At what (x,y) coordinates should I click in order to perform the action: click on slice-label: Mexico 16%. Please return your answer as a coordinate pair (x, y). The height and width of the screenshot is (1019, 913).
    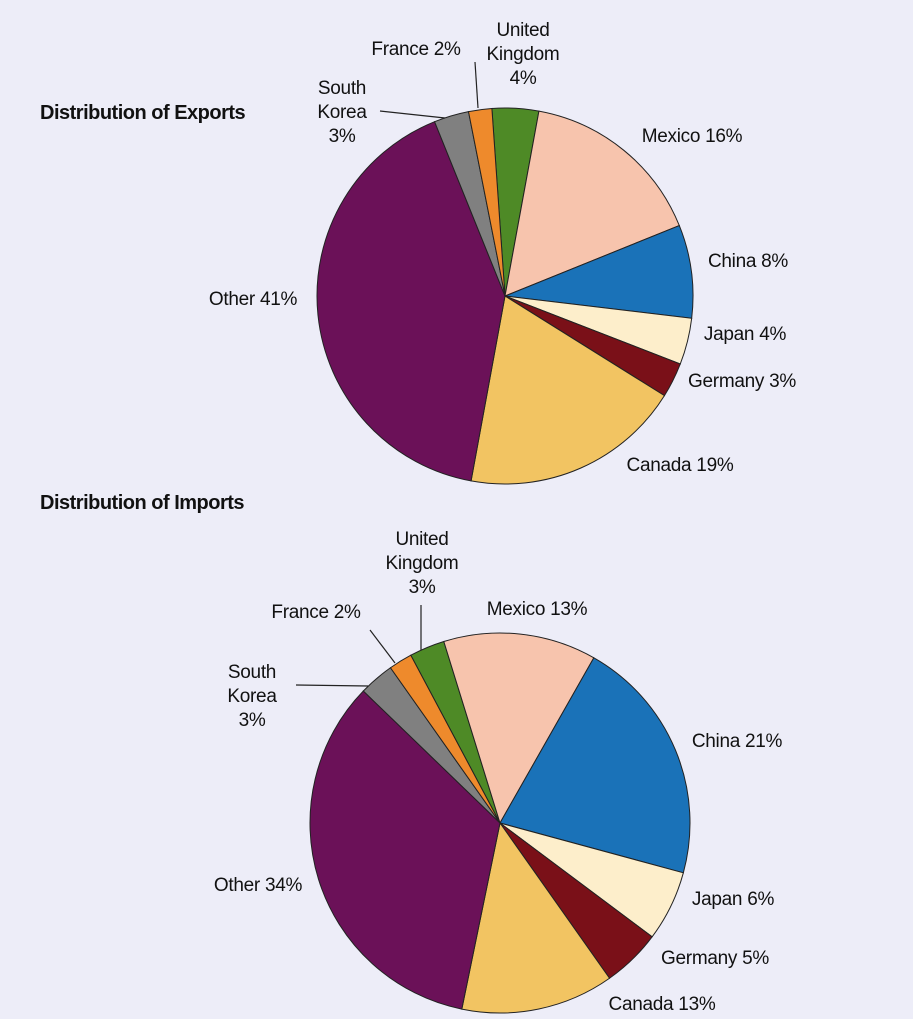
    Looking at the image, I should click on (692, 137).